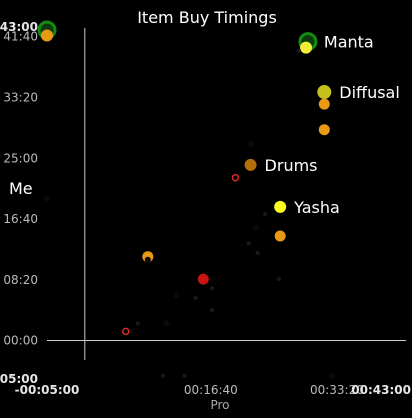  What do you see at coordinates (20, 158) in the screenshot?
I see `y-tick-label: 25:00` at bounding box center [20, 158].